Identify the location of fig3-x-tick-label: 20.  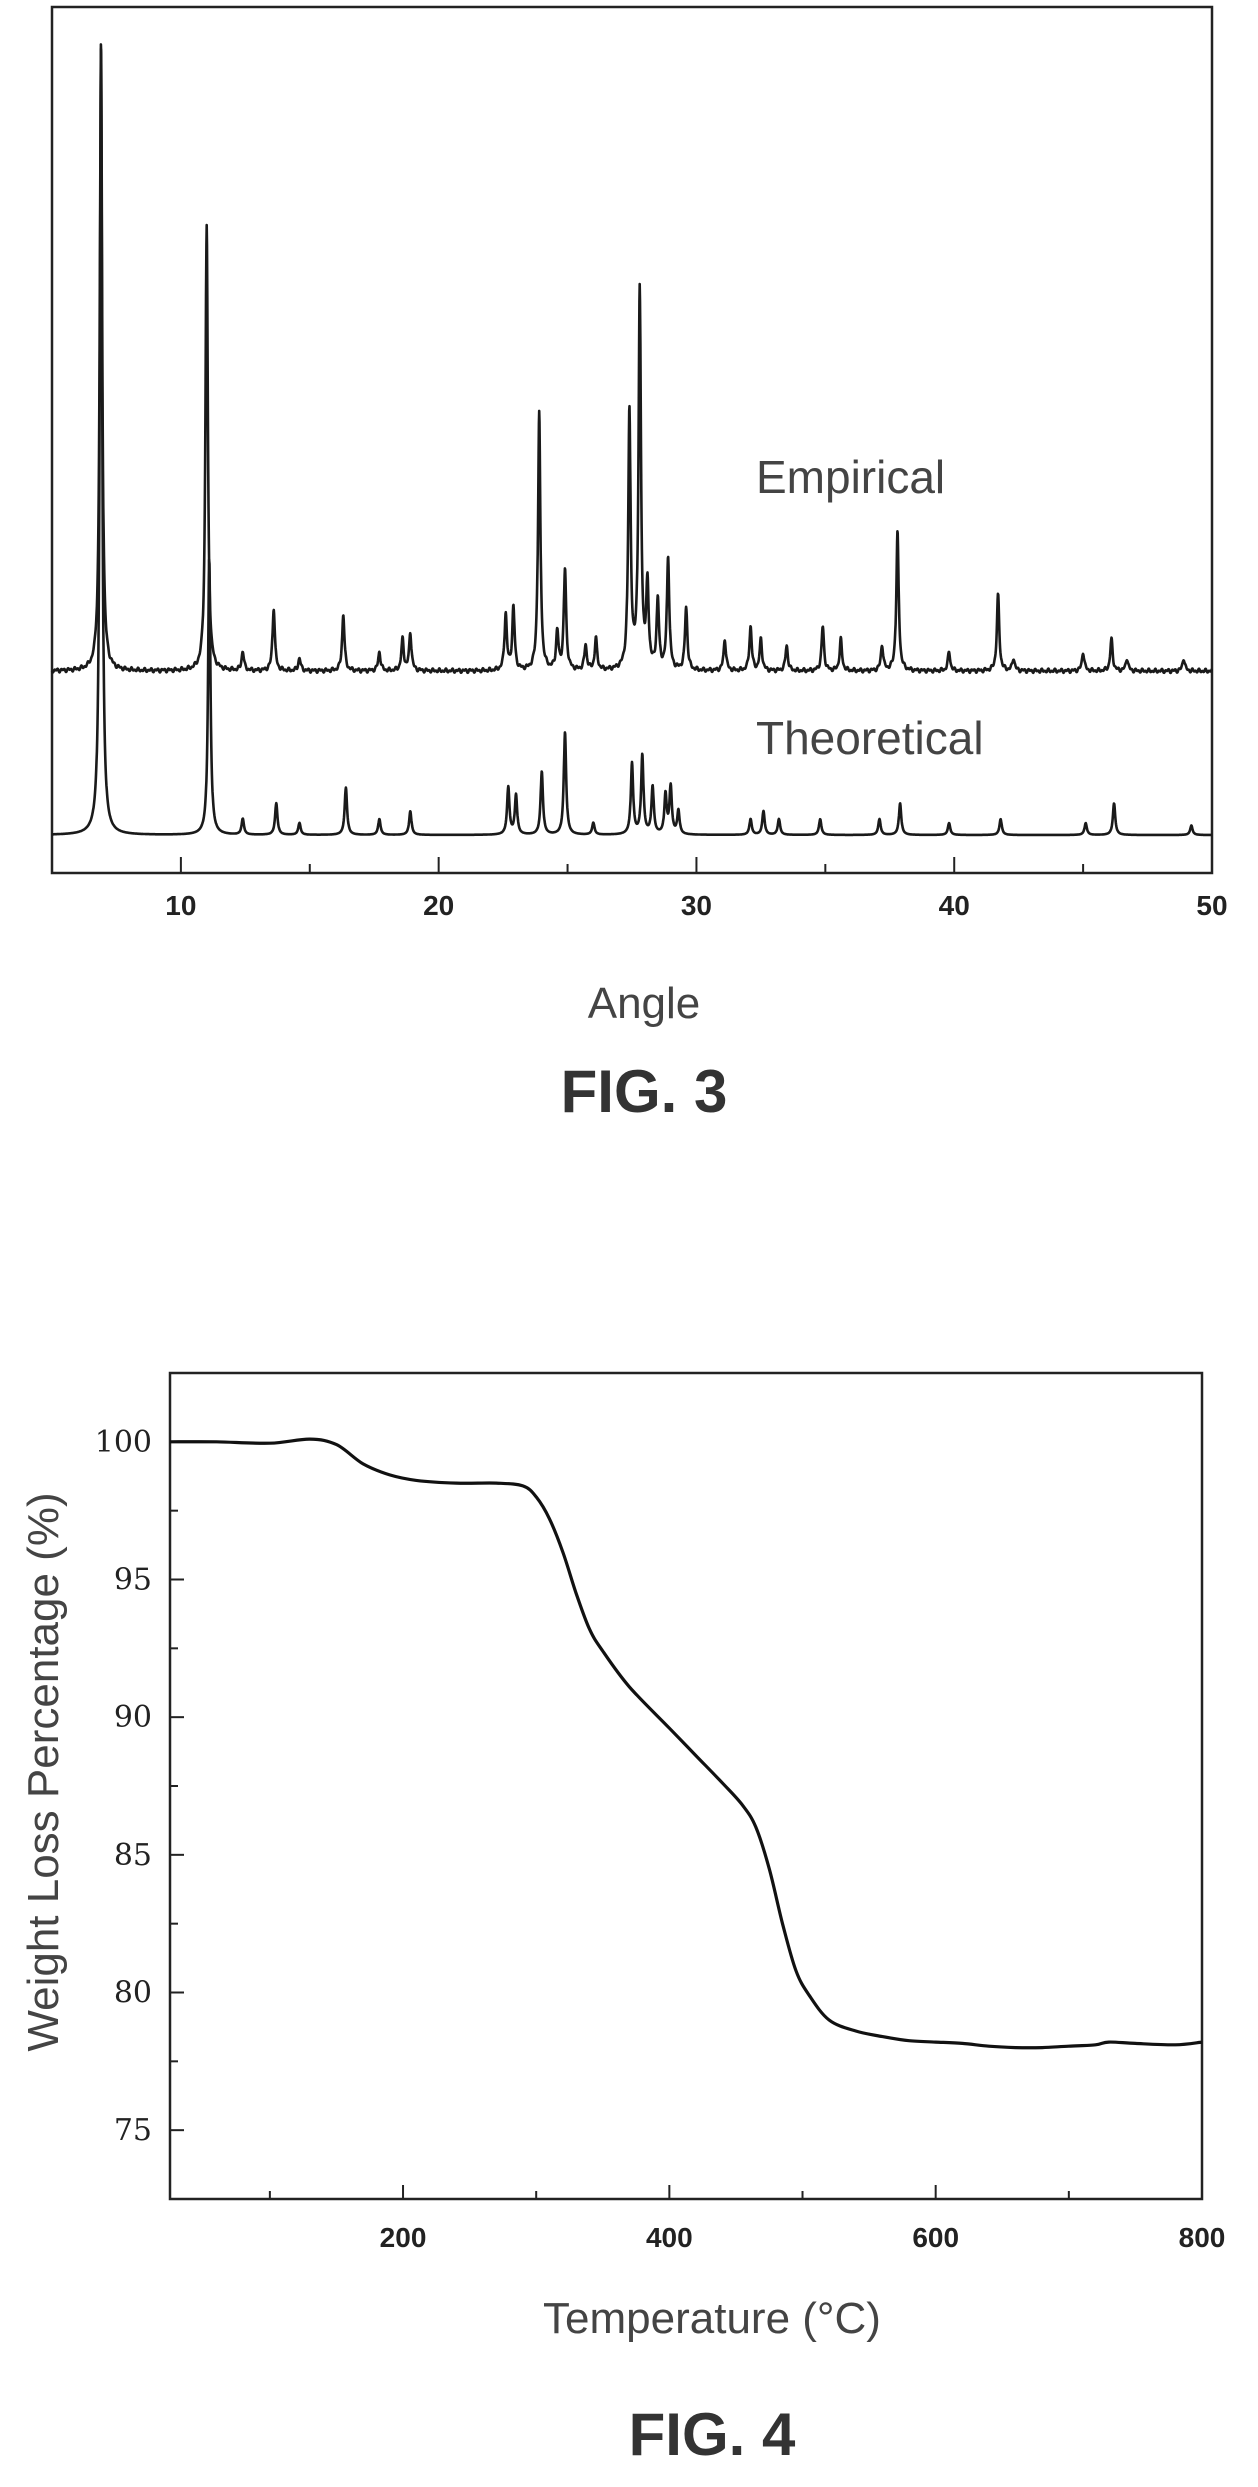
(438, 905).